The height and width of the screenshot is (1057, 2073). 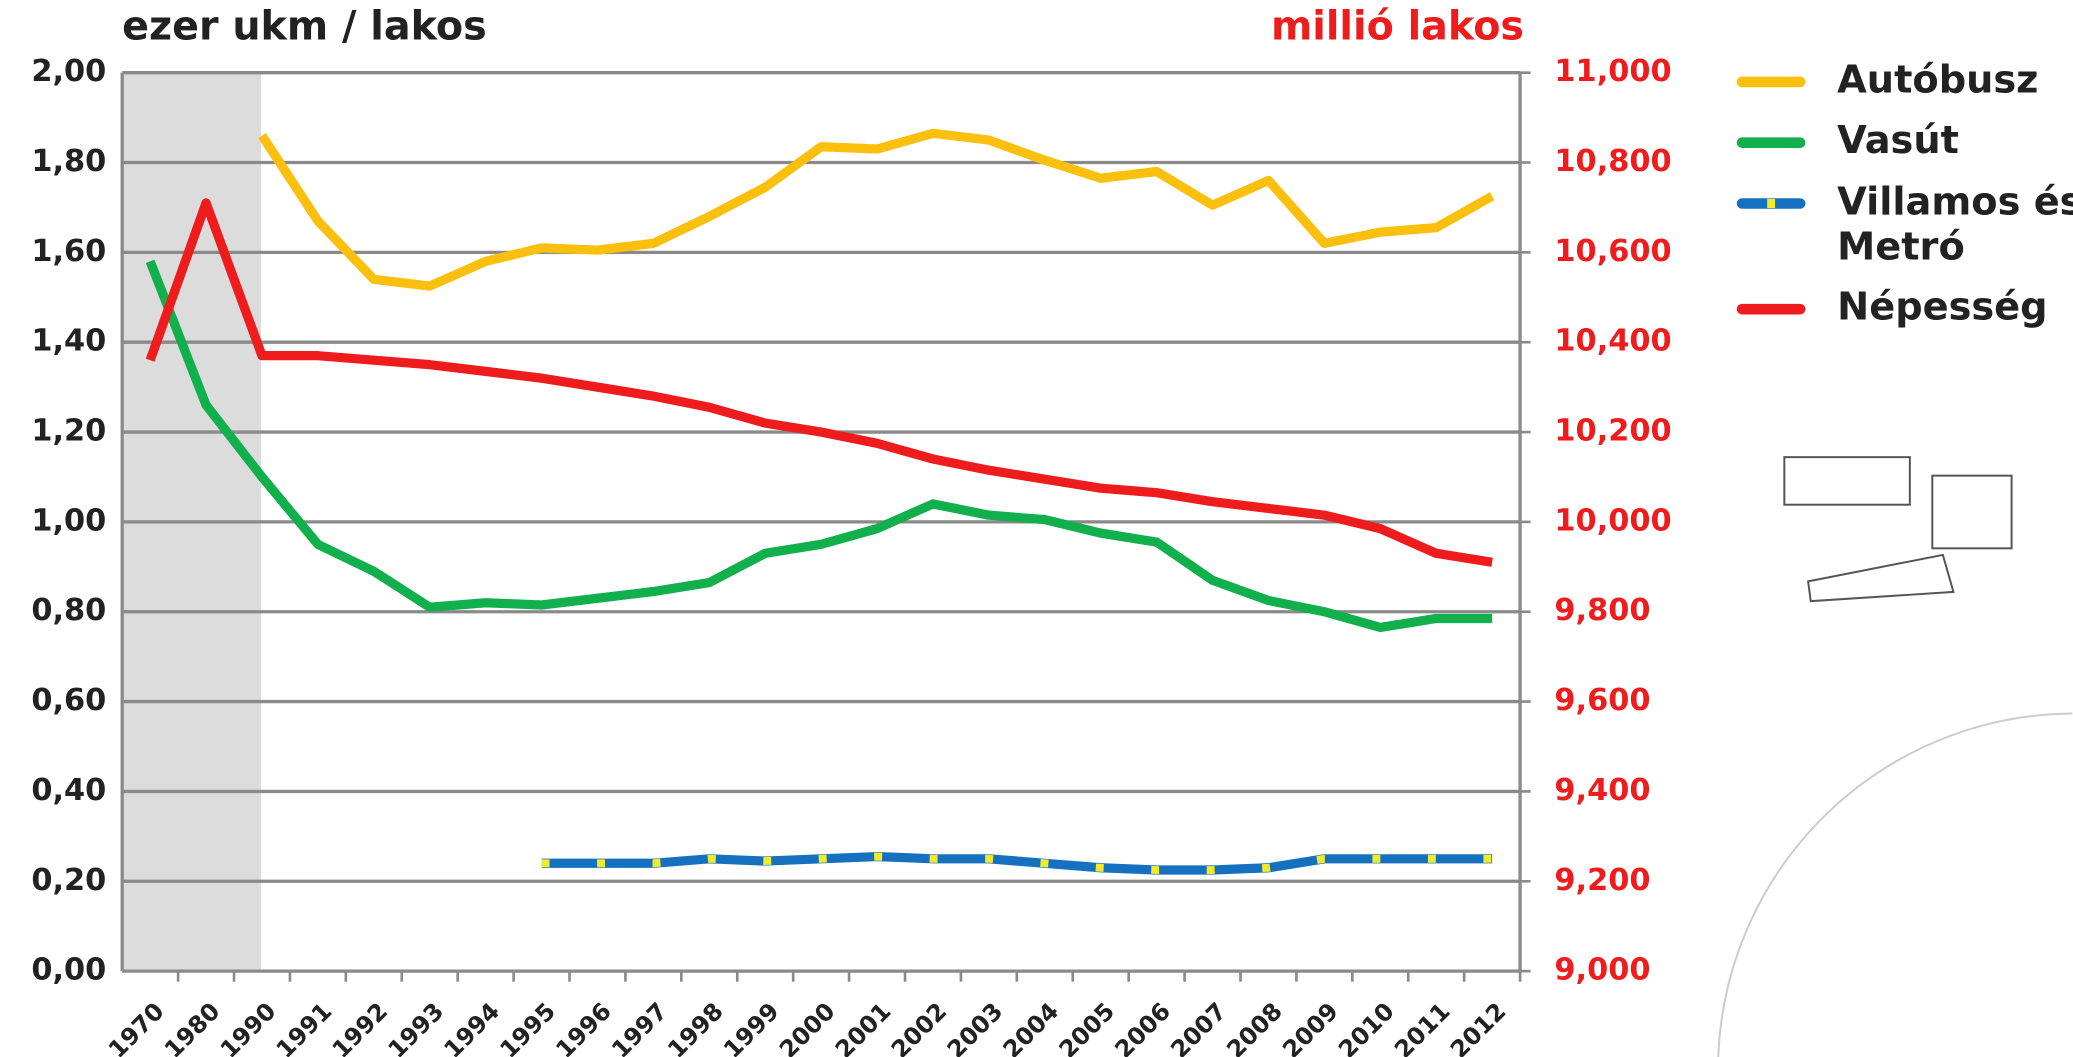 What do you see at coordinates (68, 251) in the screenshot?
I see `y-tick-label: 1,60` at bounding box center [68, 251].